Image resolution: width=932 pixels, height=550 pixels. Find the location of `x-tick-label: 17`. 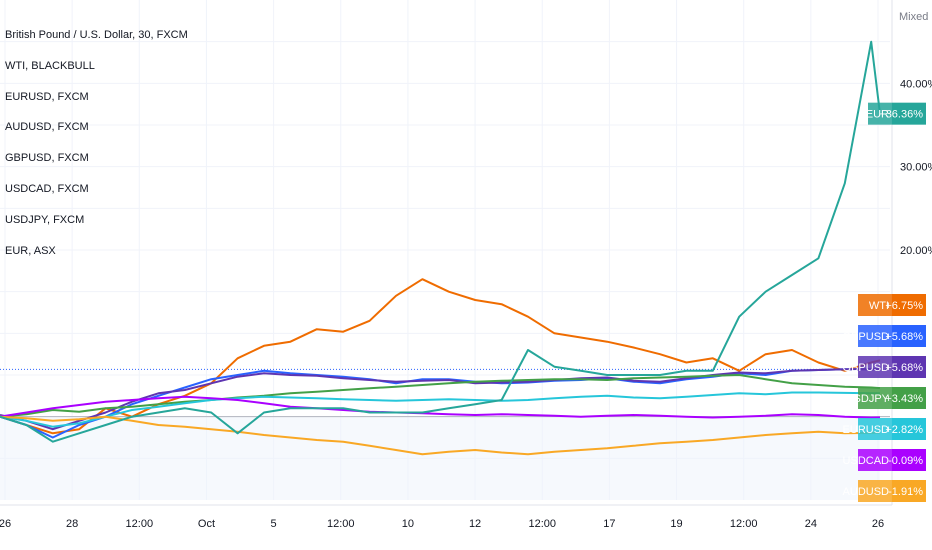

x-tick-label: 17 is located at coordinates (609, 524).